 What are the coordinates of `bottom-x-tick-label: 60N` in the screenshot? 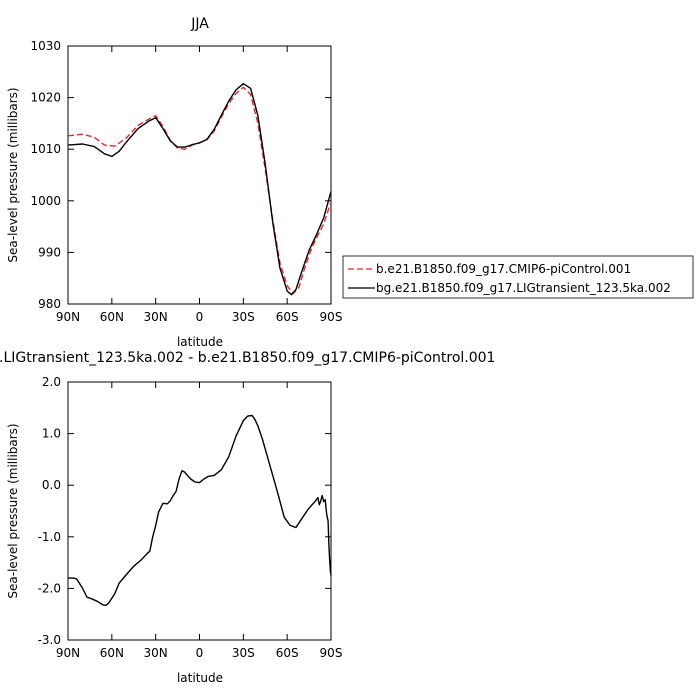 It's located at (112, 653).